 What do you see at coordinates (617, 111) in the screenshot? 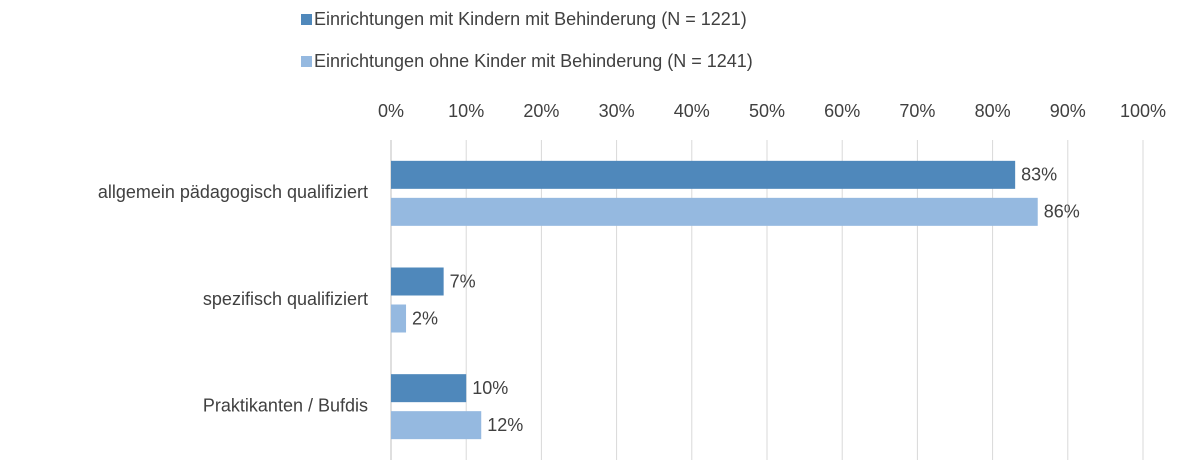
I see `x-tick-label: 30%` at bounding box center [617, 111].